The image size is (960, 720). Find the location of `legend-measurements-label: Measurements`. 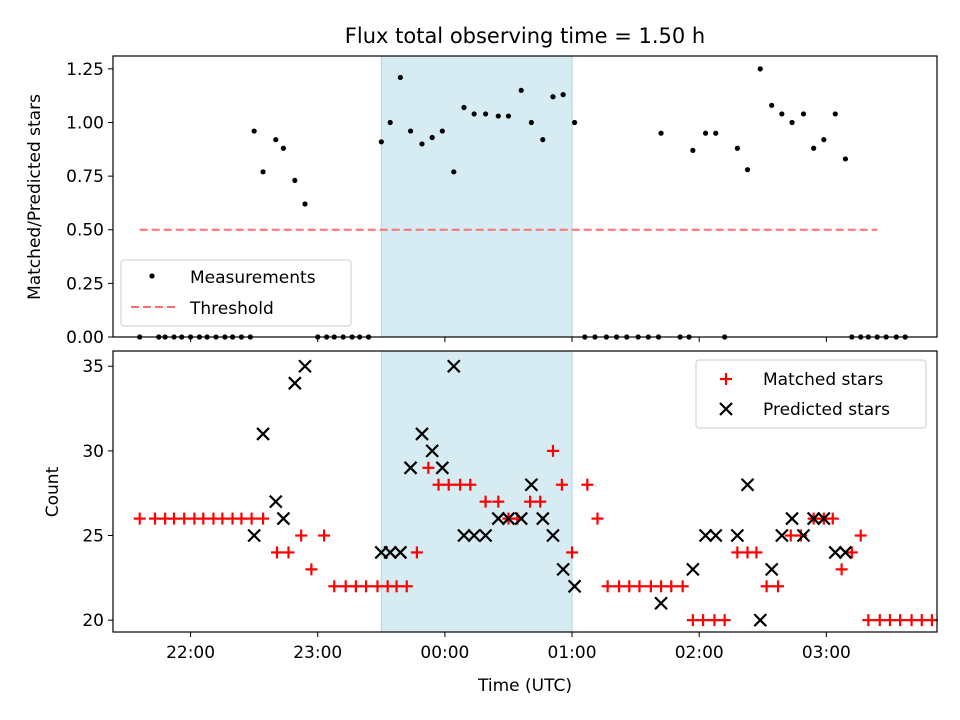

legend-measurements-label: Measurements is located at coordinates (253, 278).